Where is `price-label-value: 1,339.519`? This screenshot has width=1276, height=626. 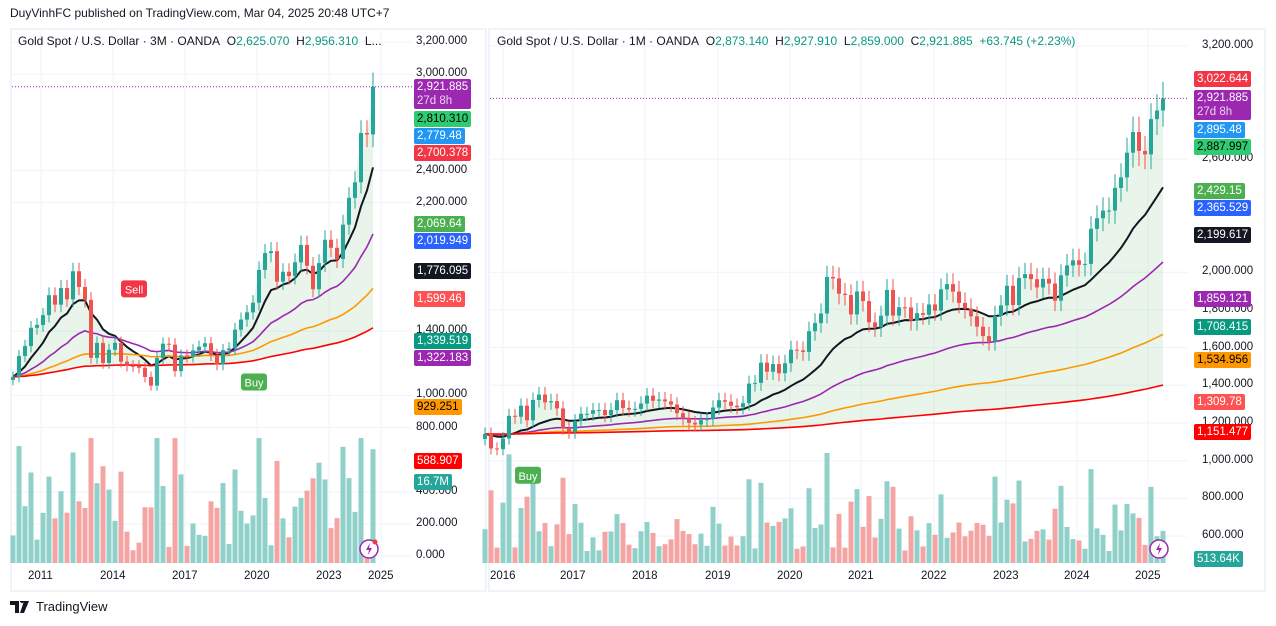 price-label-value: 1,339.519 is located at coordinates (443, 340).